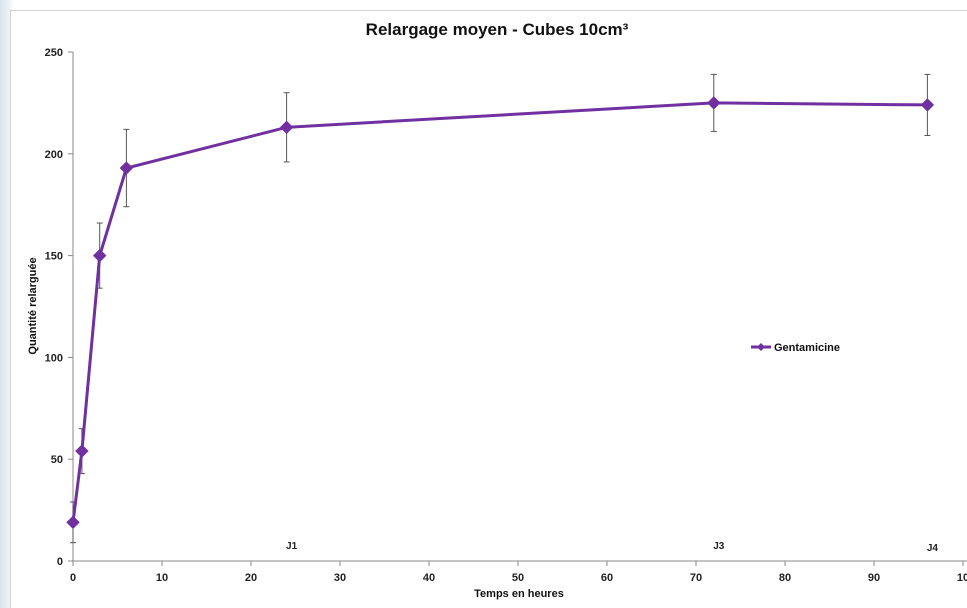  Describe the element at coordinates (497, 29) in the screenshot. I see `chart-title: Relargage moyen - Cubes 10cm³` at that location.